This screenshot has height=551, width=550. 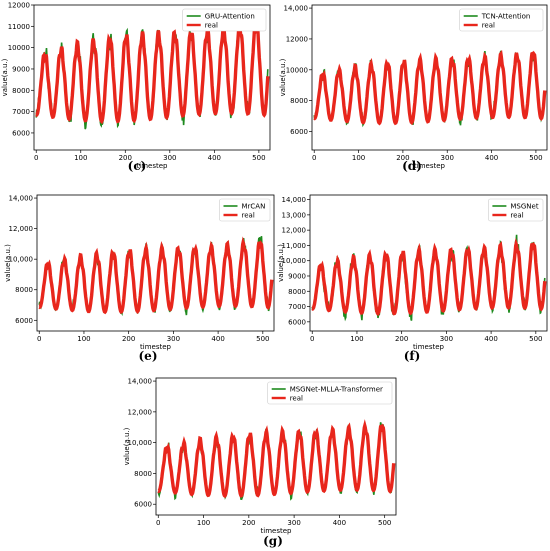 What do you see at coordinates (294, 246) in the screenshot?
I see `y-tick-label: 11,000` at bounding box center [294, 246].